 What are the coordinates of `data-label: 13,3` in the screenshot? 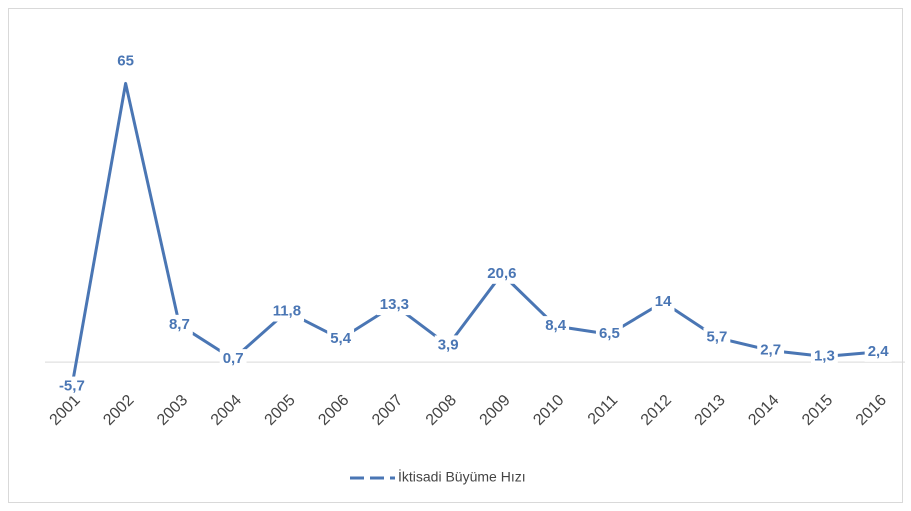 It's located at (394, 304).